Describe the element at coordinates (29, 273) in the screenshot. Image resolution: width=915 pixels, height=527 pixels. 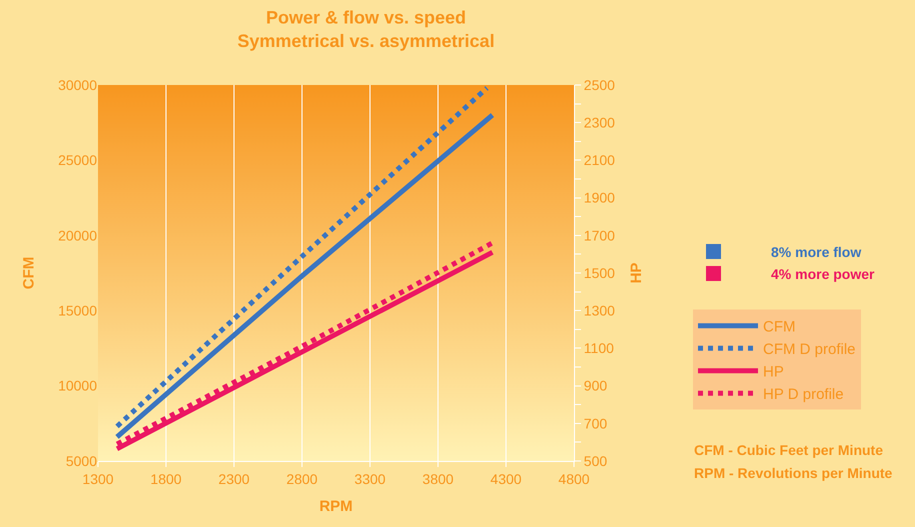
I see `y-axis-title: CFM` at that location.